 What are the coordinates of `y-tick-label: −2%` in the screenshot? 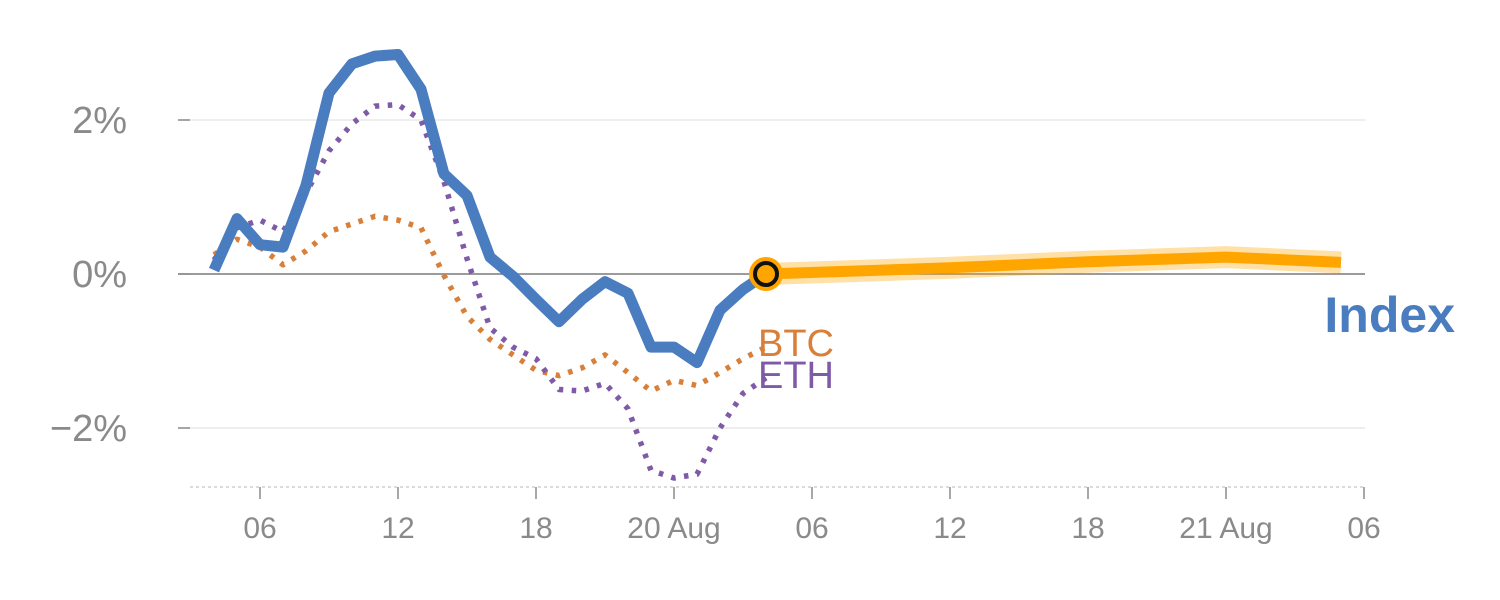 It's located at (88, 429).